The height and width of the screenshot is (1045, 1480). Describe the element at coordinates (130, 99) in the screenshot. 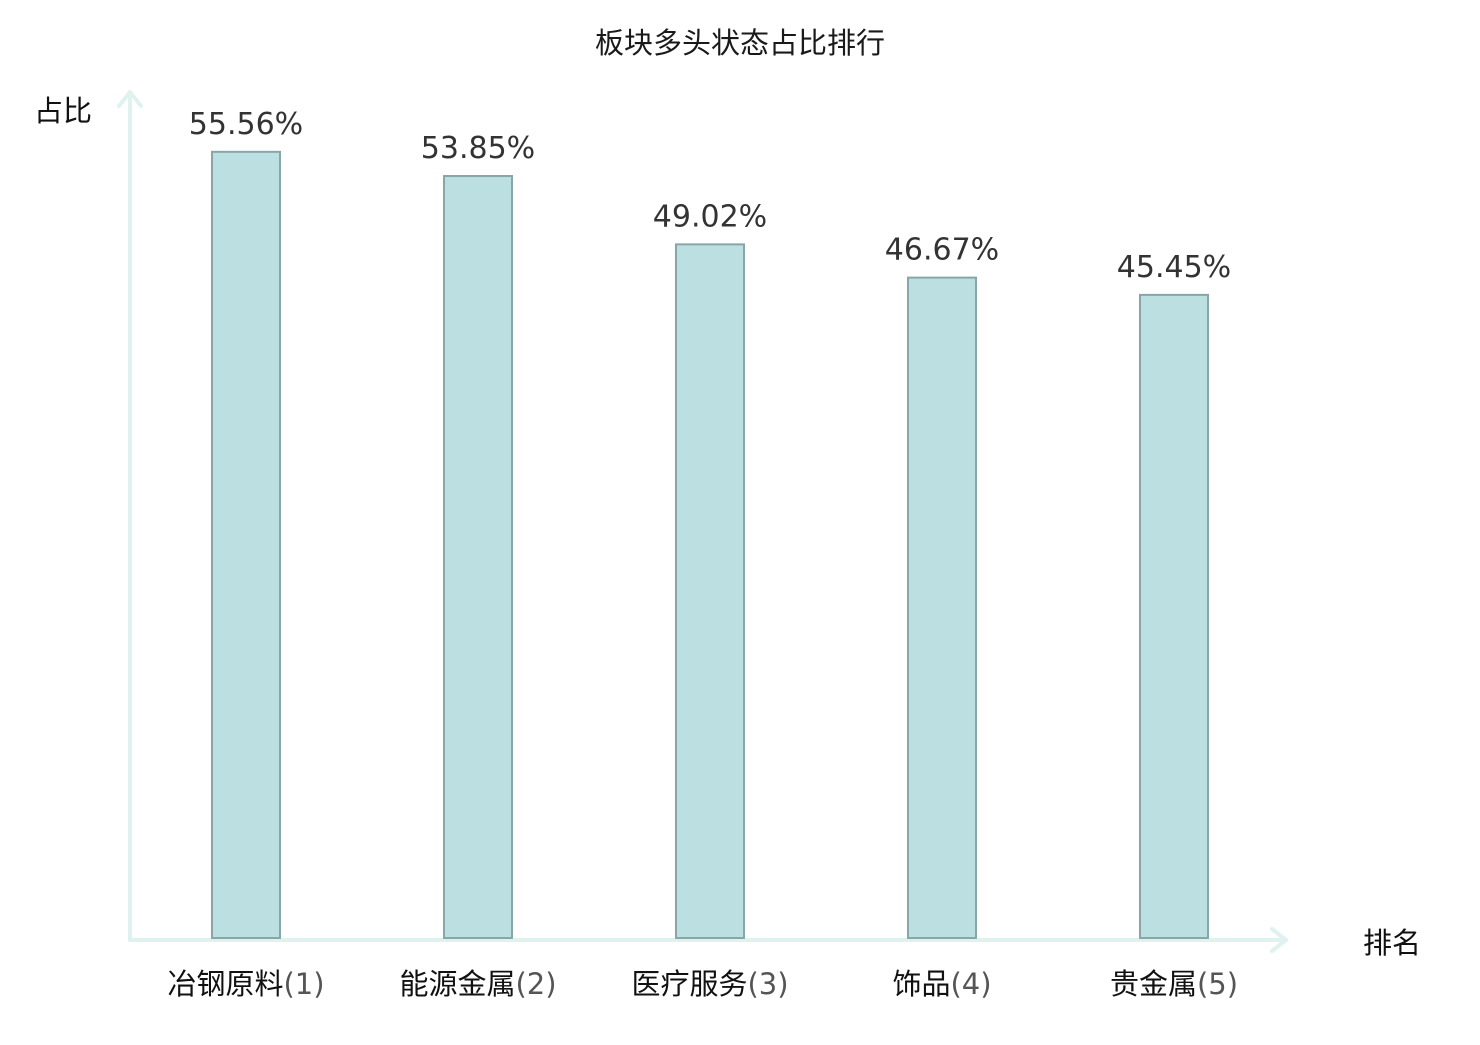

I see `y-axis-arrow` at that location.